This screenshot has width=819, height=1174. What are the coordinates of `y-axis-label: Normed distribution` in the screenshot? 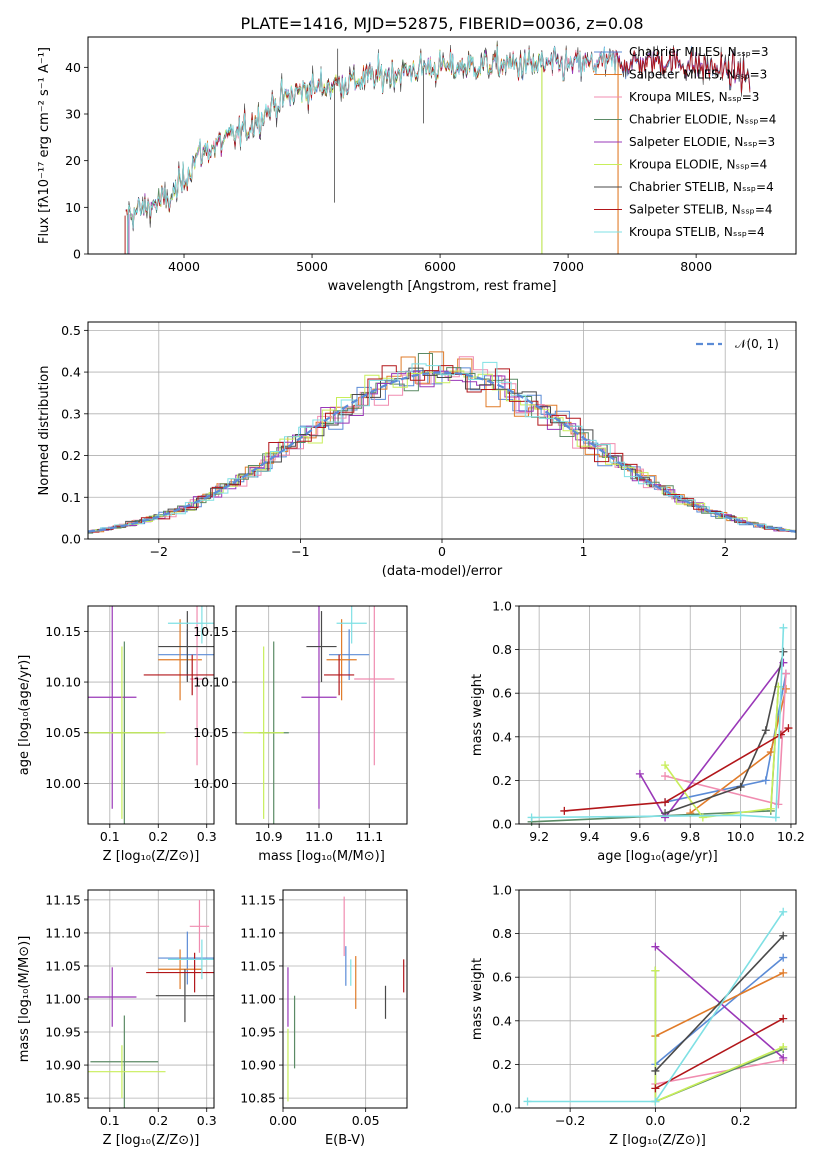 It's located at (44, 431).